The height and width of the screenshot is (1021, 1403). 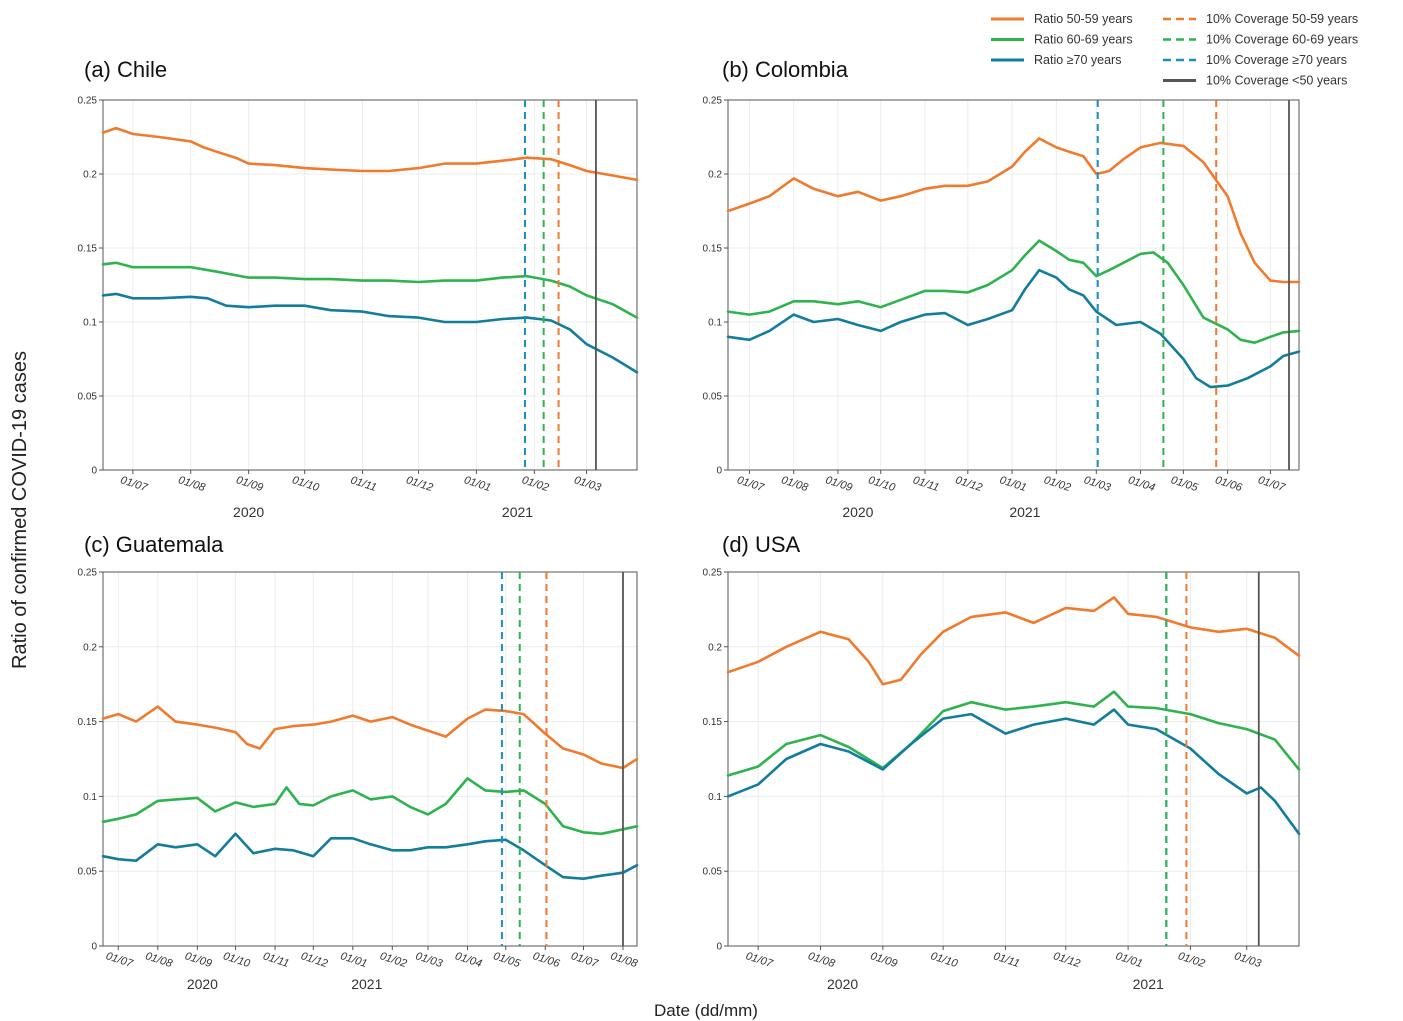 I want to click on legend-item-c70: 10% Coverage ≥70 years, so click(x=1255, y=60).